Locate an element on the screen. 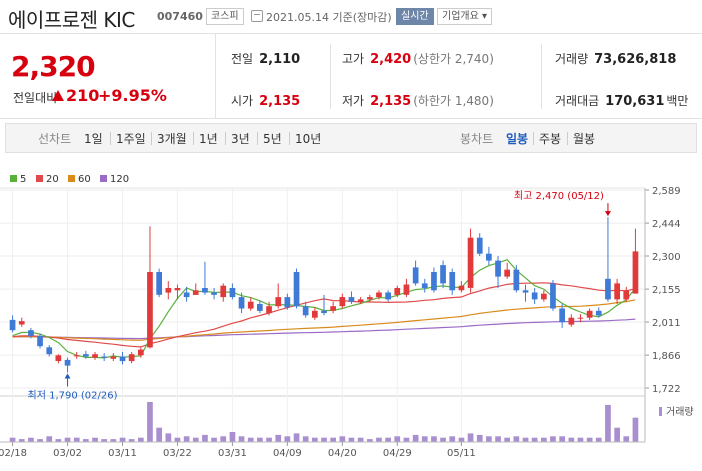 This screenshot has height=471, width=702. legend-label: 60 is located at coordinates (84, 179).